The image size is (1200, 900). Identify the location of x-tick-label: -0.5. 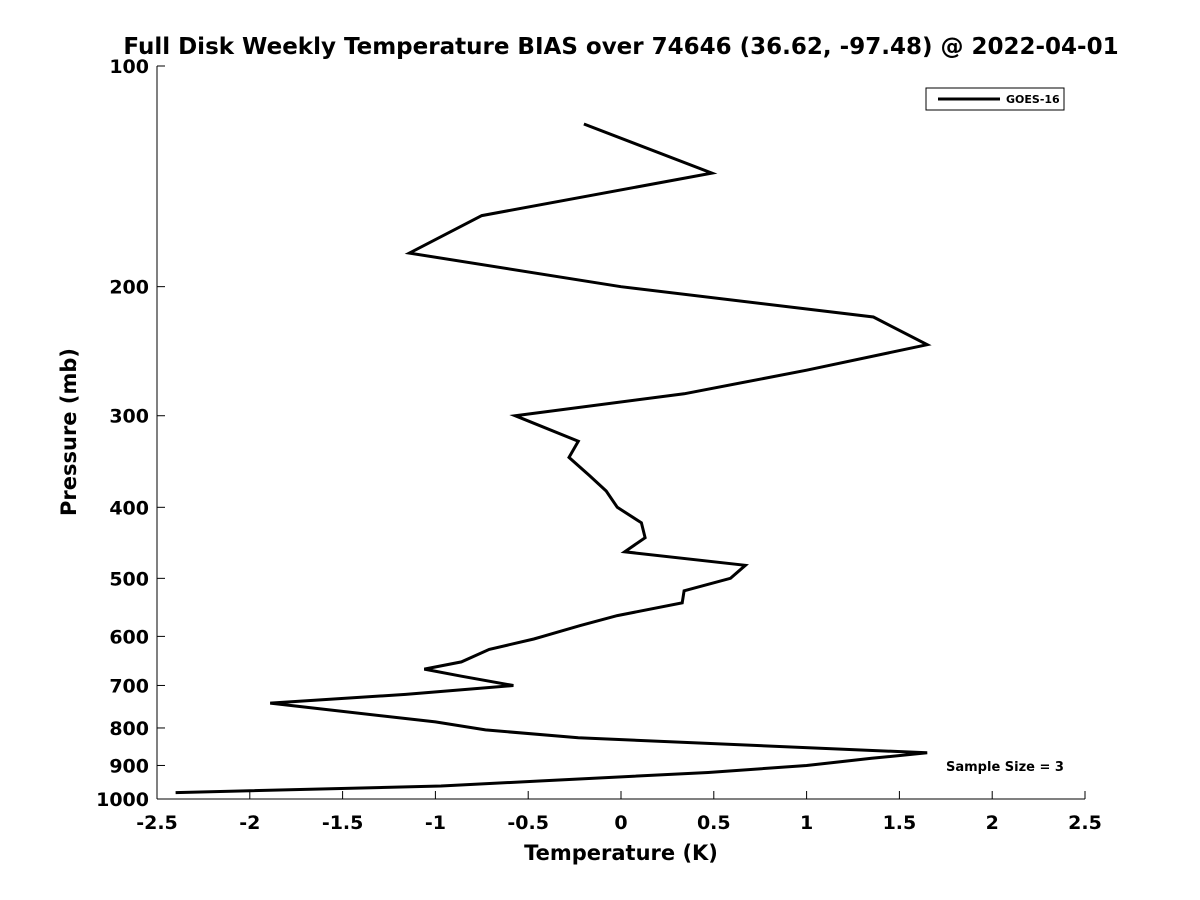
(528, 823).